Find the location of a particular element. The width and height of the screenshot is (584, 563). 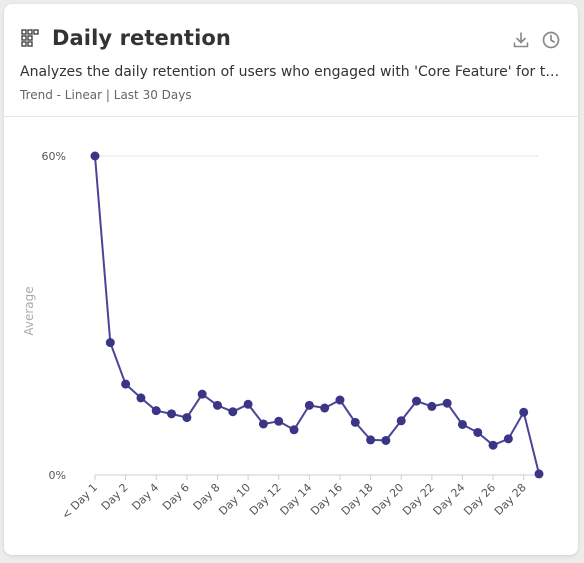

download-icon is located at coordinates (521, 40).